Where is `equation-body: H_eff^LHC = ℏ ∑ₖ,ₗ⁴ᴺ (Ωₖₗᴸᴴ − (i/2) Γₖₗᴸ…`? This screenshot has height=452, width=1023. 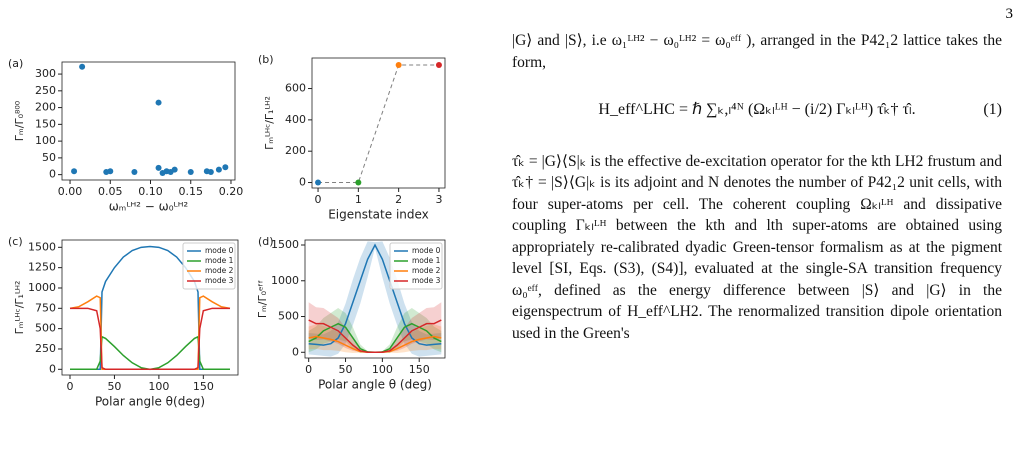 equation-body: H_eff^LHC = ℏ ∑ₖ,ₗ⁴ᴺ (Ωₖₗᴸᴴ − (i/2) Γₖₗᴸ… is located at coordinates (757, 109).